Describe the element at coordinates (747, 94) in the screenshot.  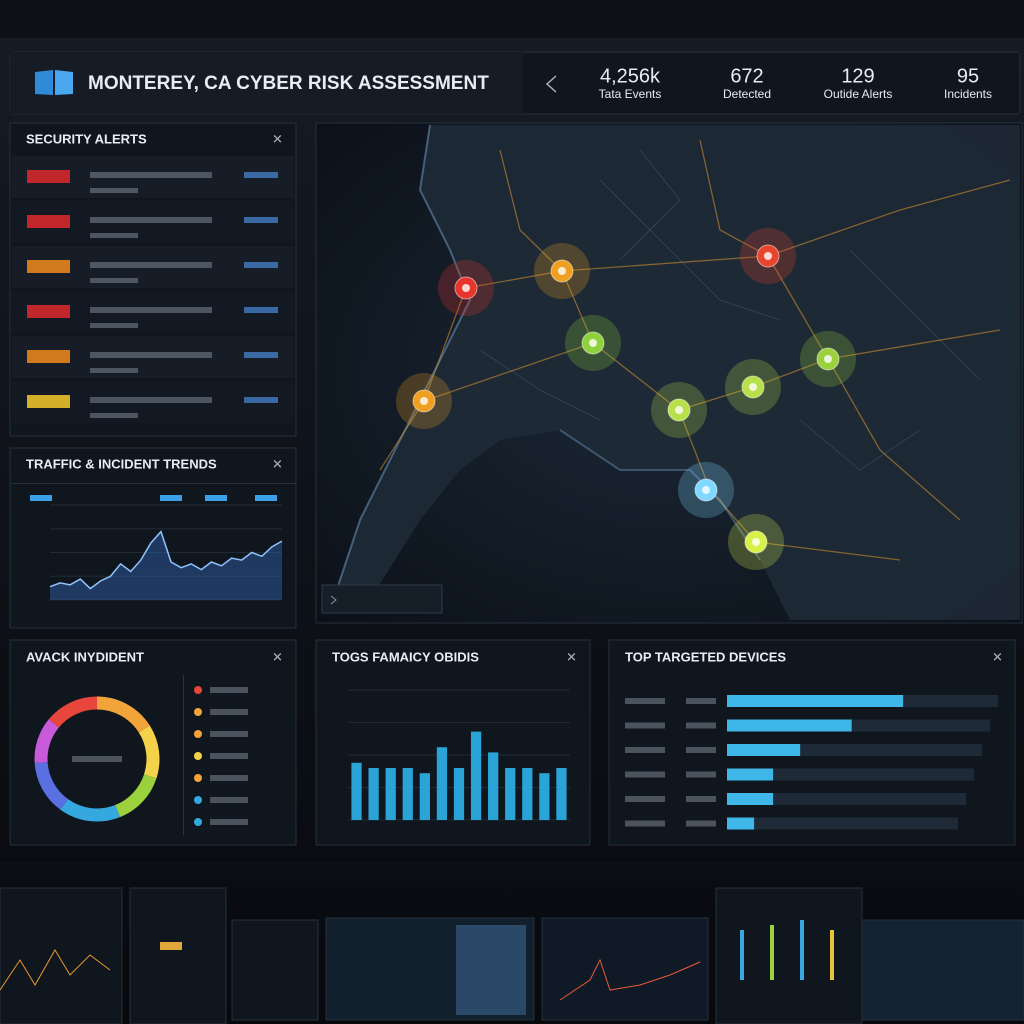
I see `stat-label: Detected` at that location.